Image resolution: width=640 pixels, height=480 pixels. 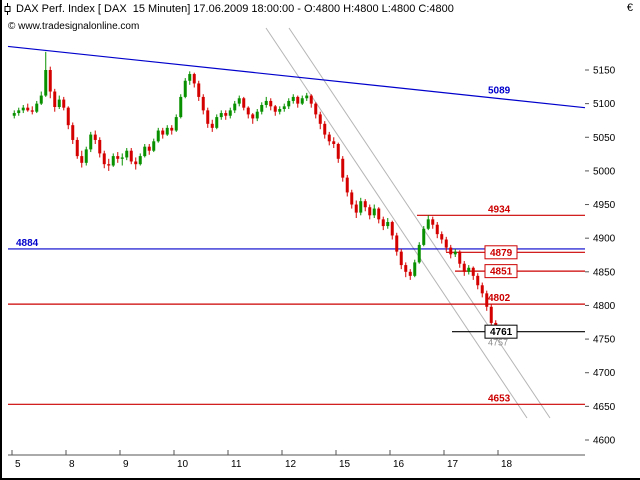 What do you see at coordinates (604, 306) in the screenshot?
I see `y-axis-label: 4800` at bounding box center [604, 306].